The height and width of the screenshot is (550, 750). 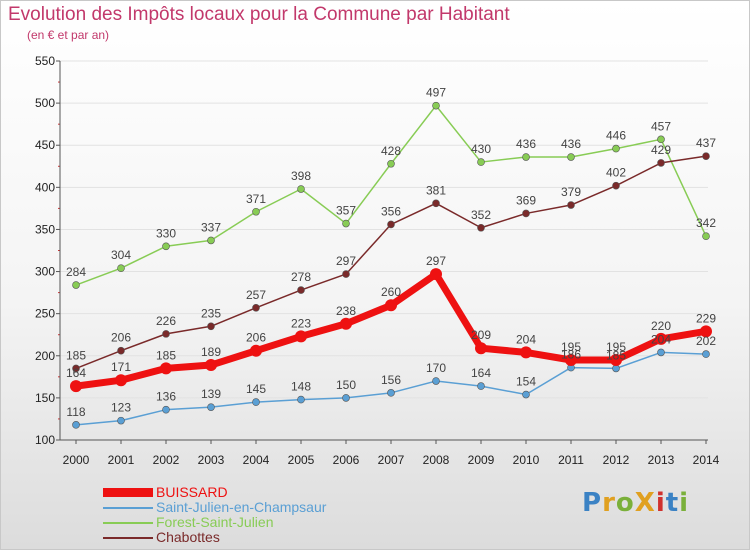 I want to click on data-label: 139, so click(x=211, y=394).